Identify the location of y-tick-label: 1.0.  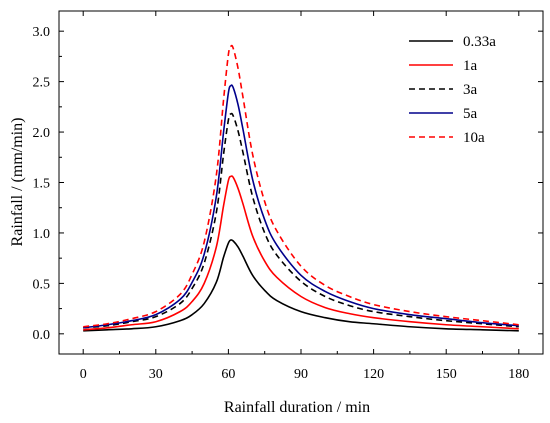
(42, 234).